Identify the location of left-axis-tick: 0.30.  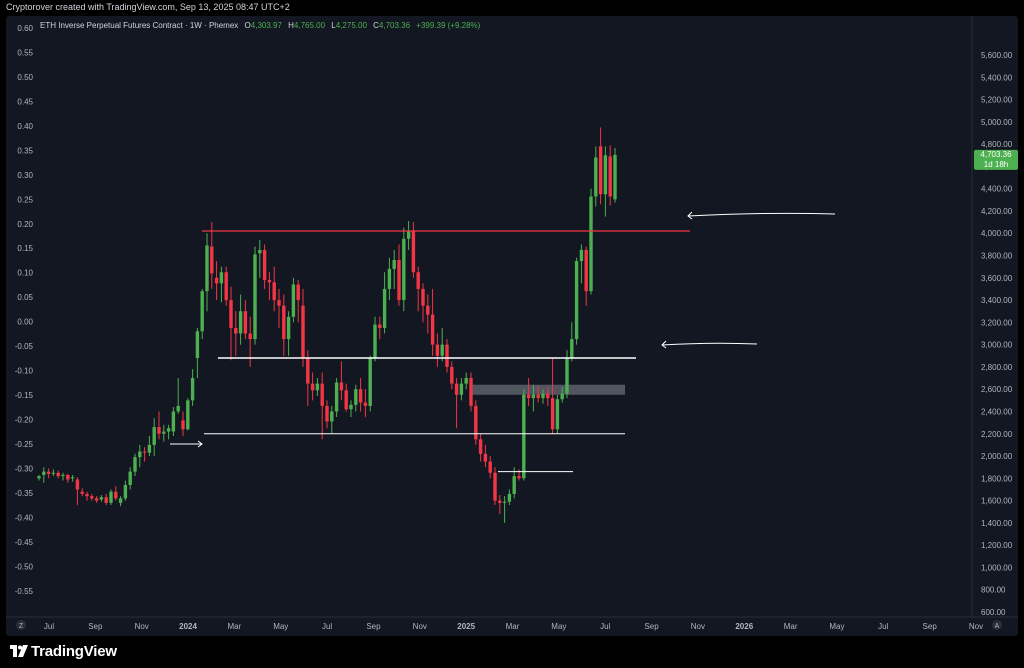
(25, 175).